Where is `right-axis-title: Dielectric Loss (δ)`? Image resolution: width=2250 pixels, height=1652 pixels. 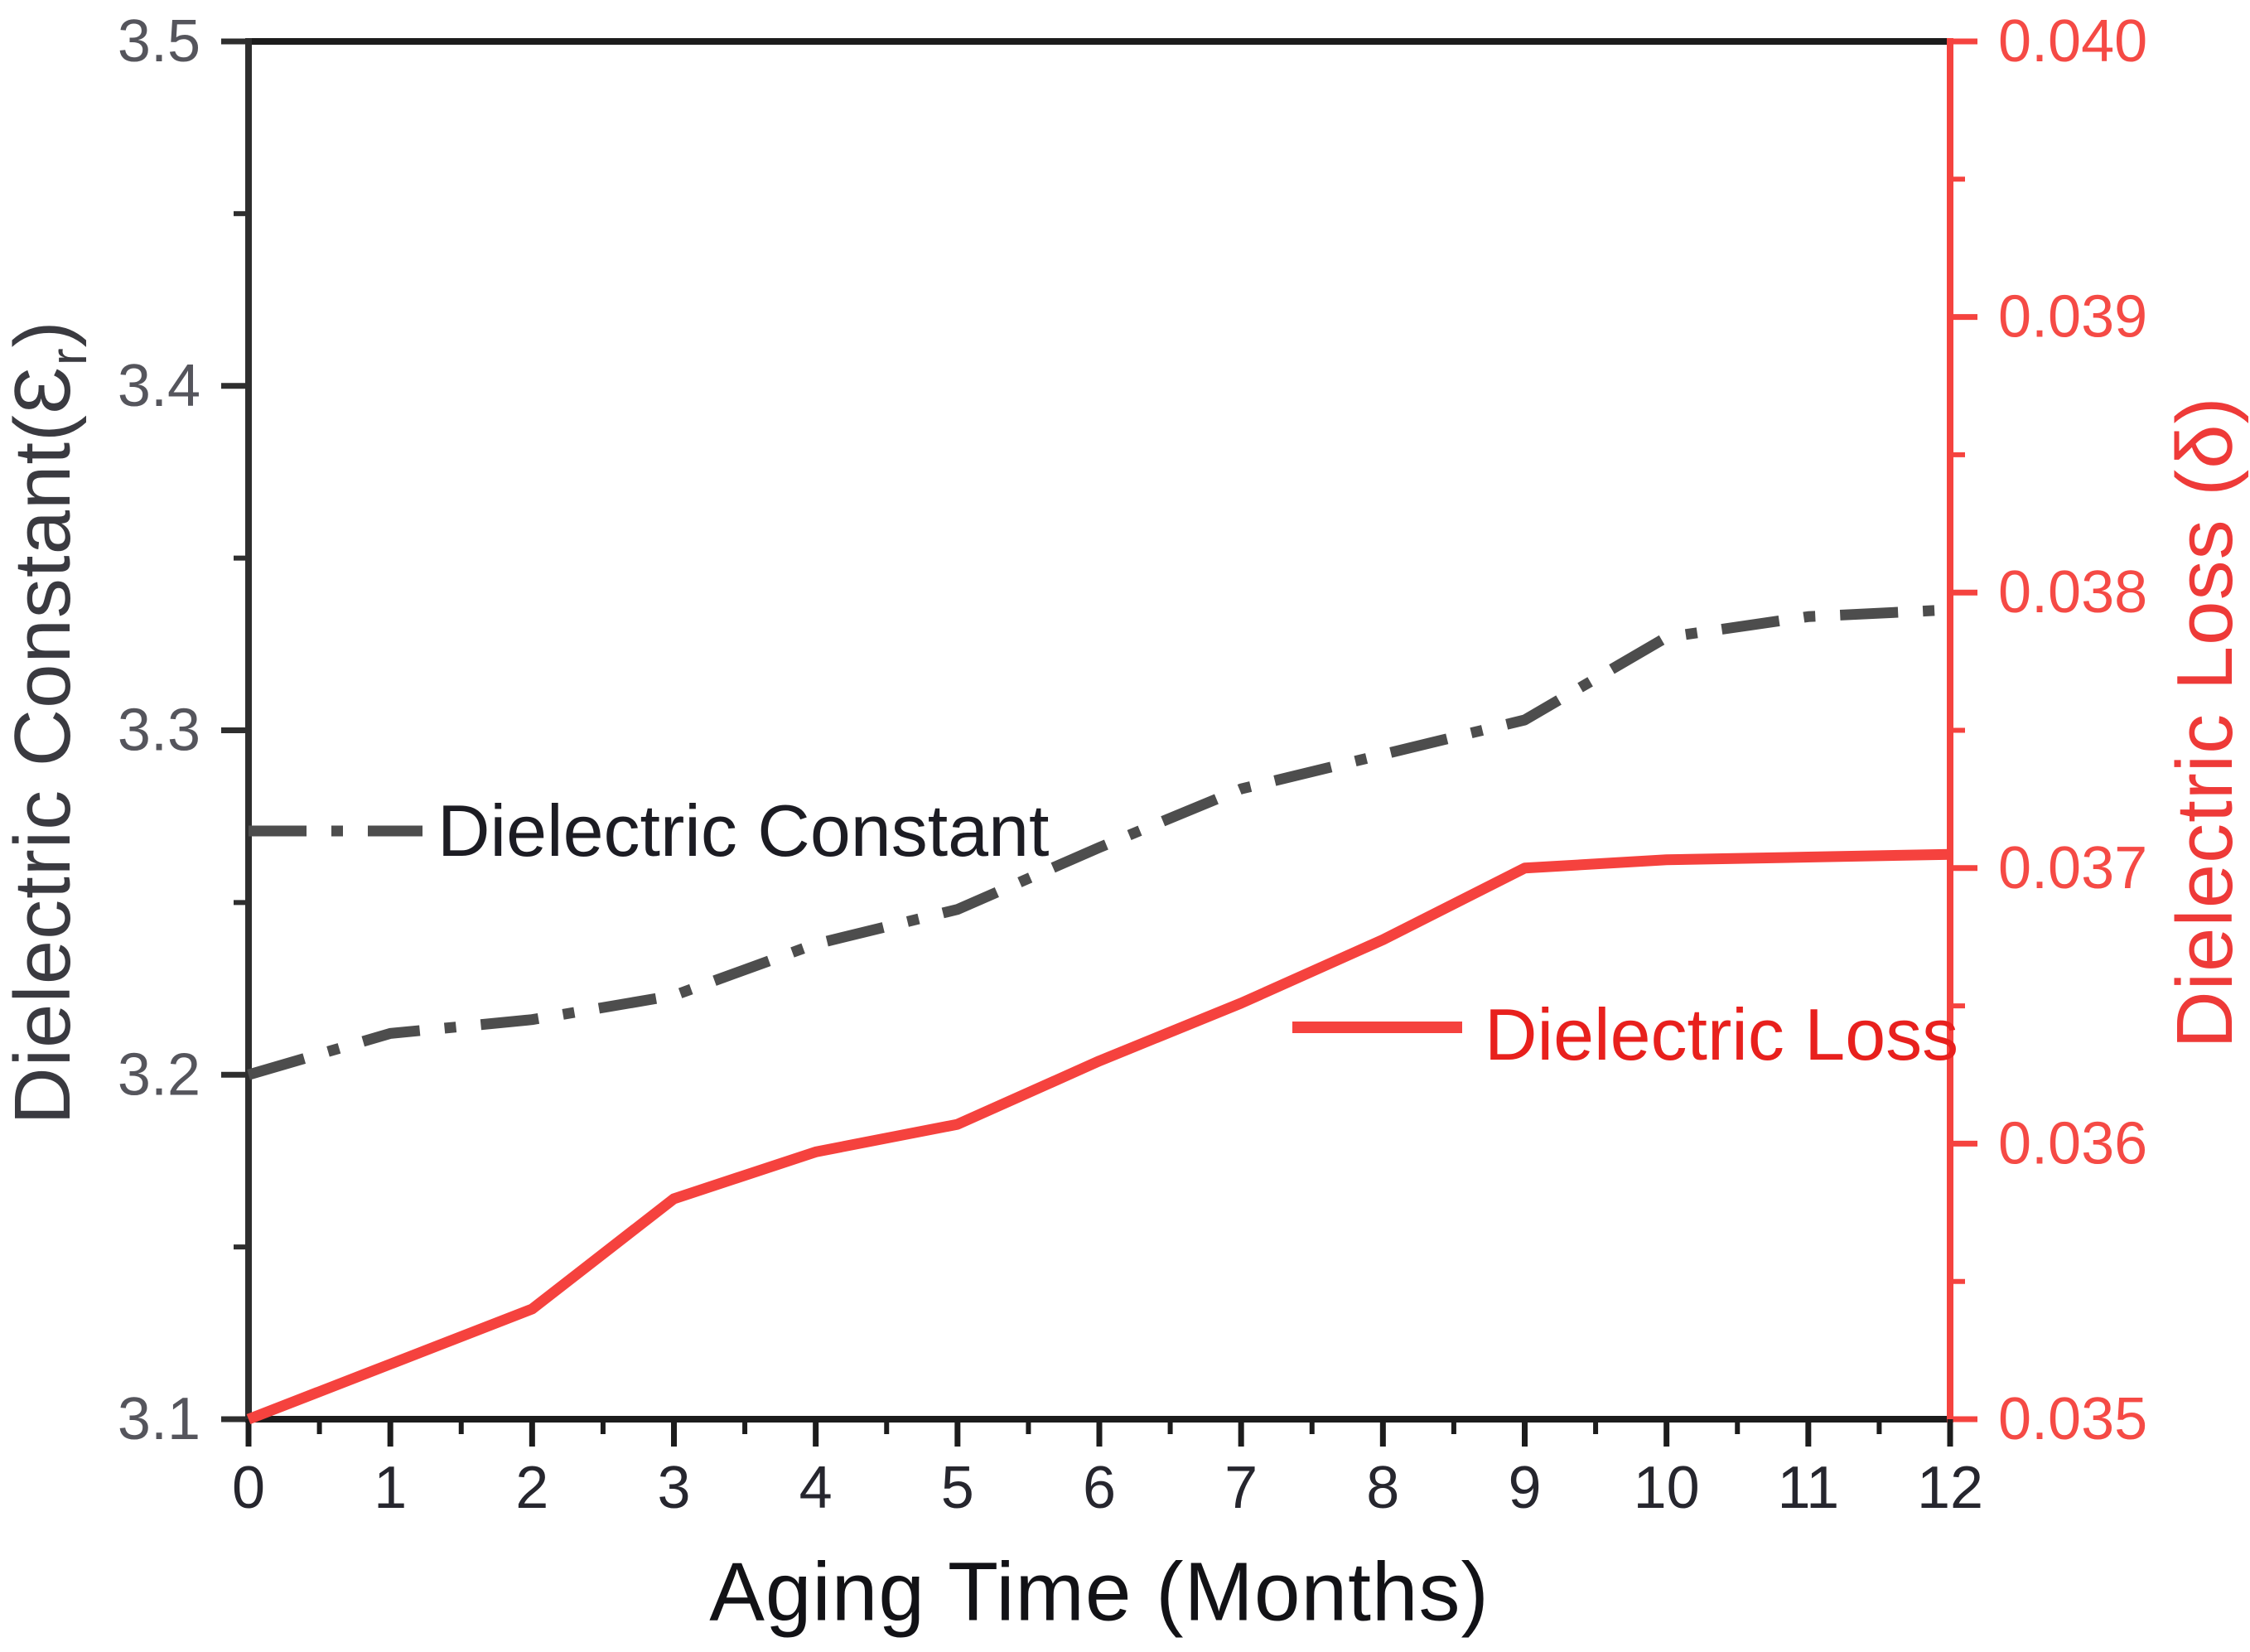
right-axis-title: Dielectric Loss (δ) is located at coordinates (2205, 722).